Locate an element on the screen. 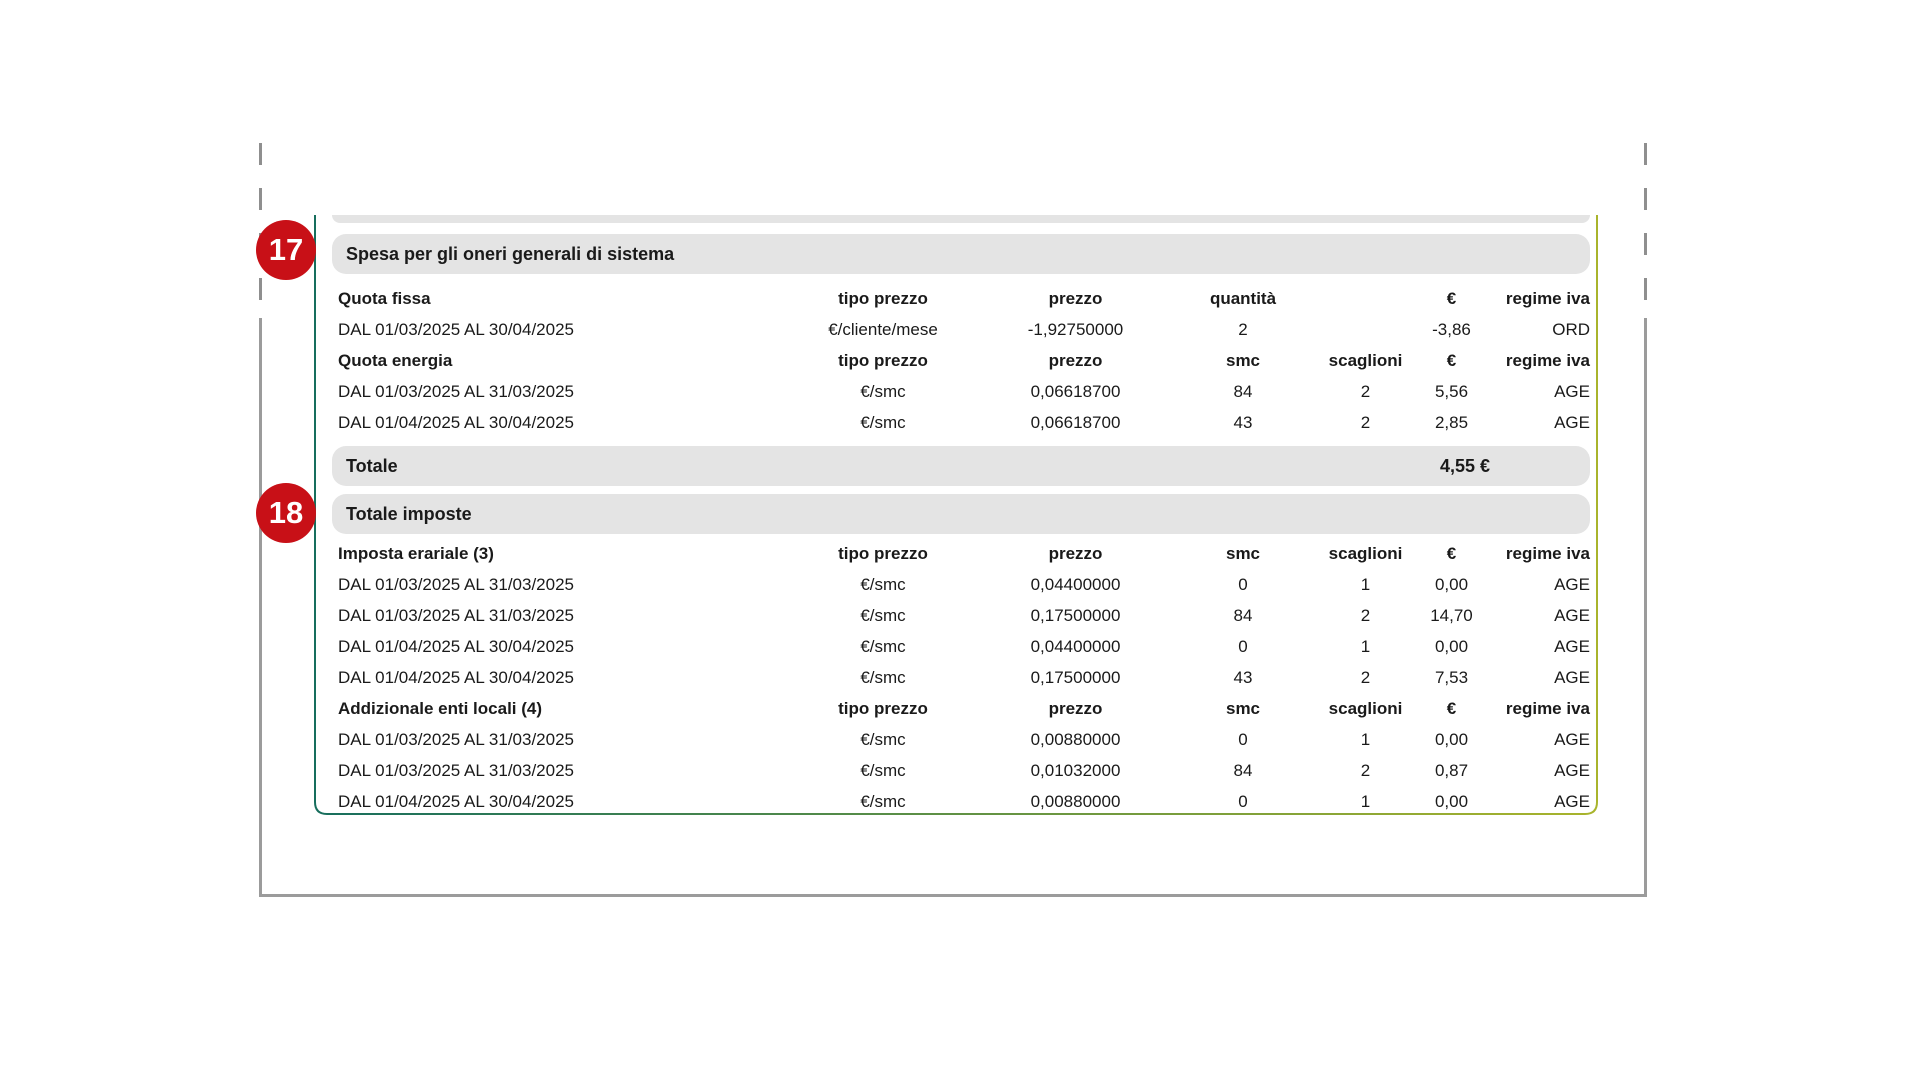  callout-18-badge: 18 is located at coordinates (286, 513).